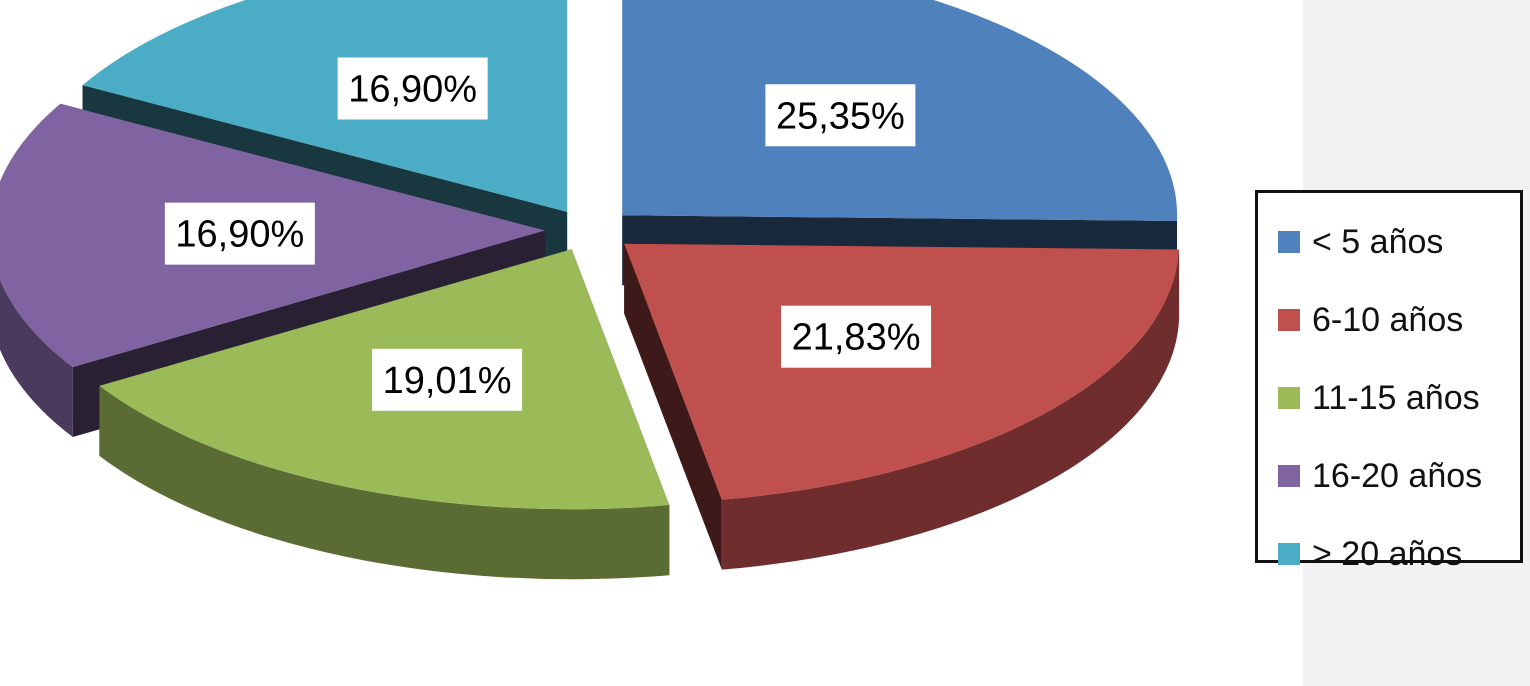 The height and width of the screenshot is (686, 1530). Describe the element at coordinates (1388, 319) in the screenshot. I see `legend-label-1: 6-10 años` at that location.